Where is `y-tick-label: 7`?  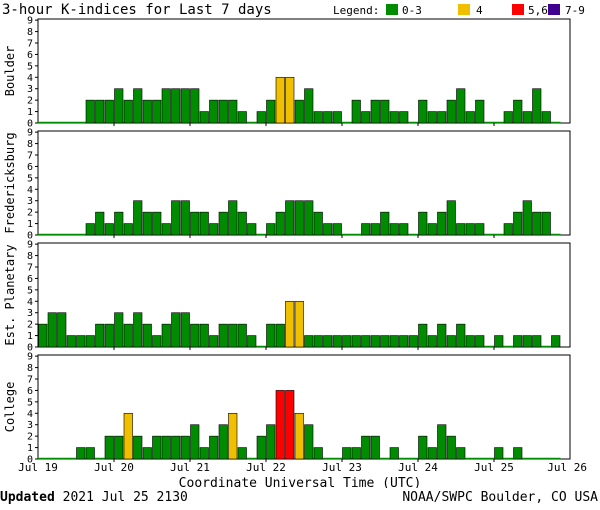
y-tick-label: 7 is located at coordinates (30, 380).